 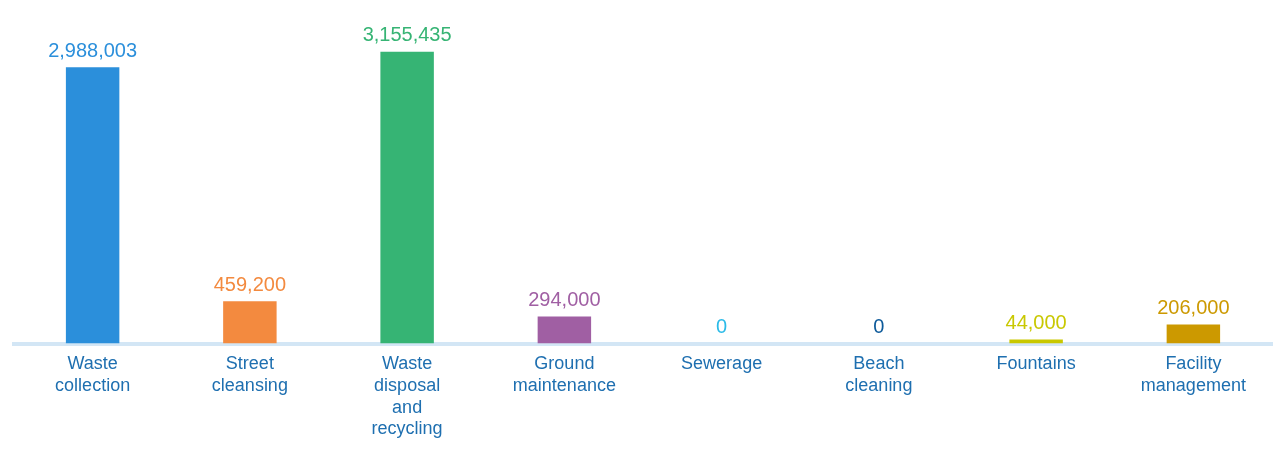 What do you see at coordinates (564, 374) in the screenshot?
I see `x-tick-label: Ground maintenance` at bounding box center [564, 374].